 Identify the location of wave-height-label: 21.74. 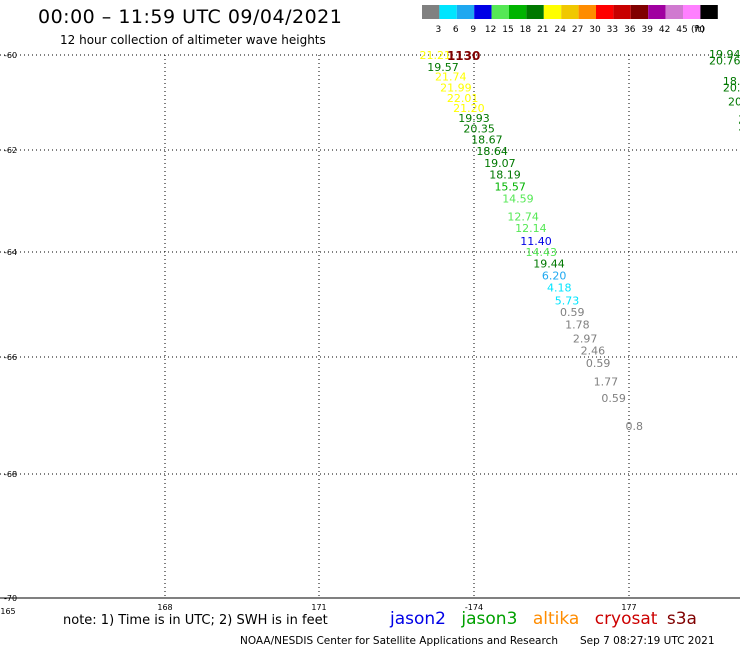
(451, 76).